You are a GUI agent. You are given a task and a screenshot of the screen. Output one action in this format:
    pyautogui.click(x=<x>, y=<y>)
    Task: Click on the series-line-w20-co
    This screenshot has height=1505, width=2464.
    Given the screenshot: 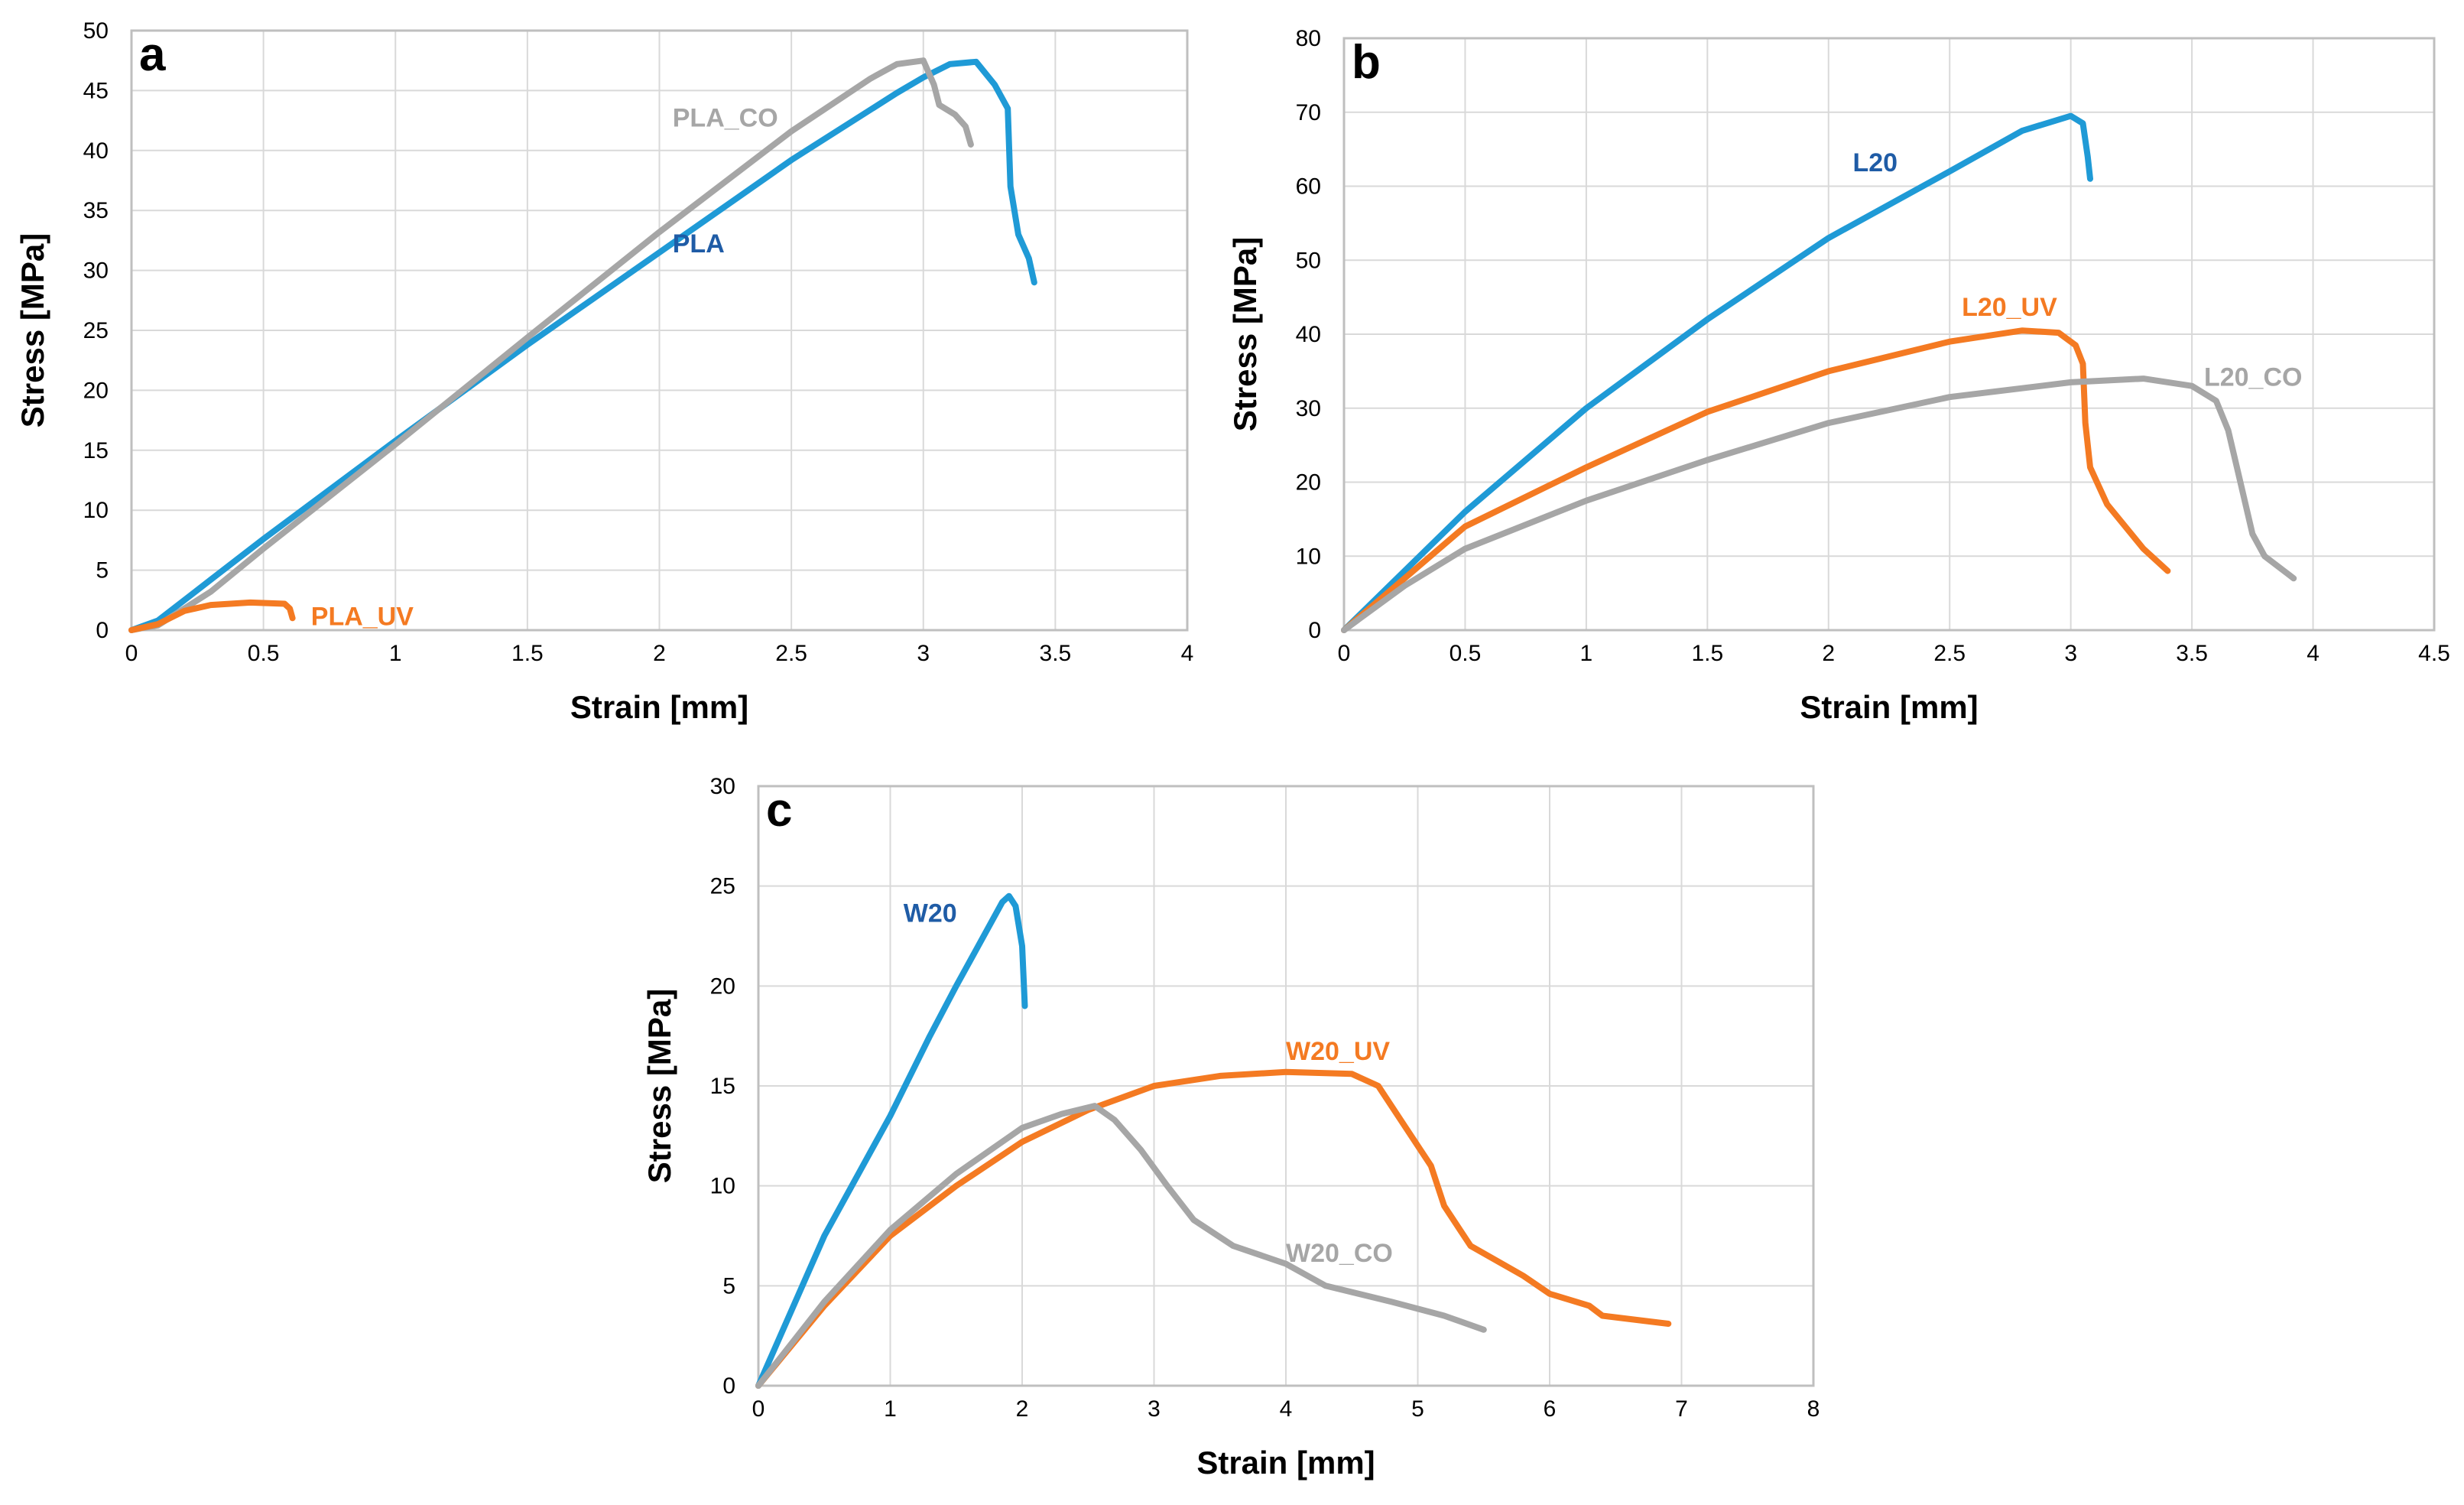 What is the action you would take?
    pyautogui.click(x=1121, y=1246)
    